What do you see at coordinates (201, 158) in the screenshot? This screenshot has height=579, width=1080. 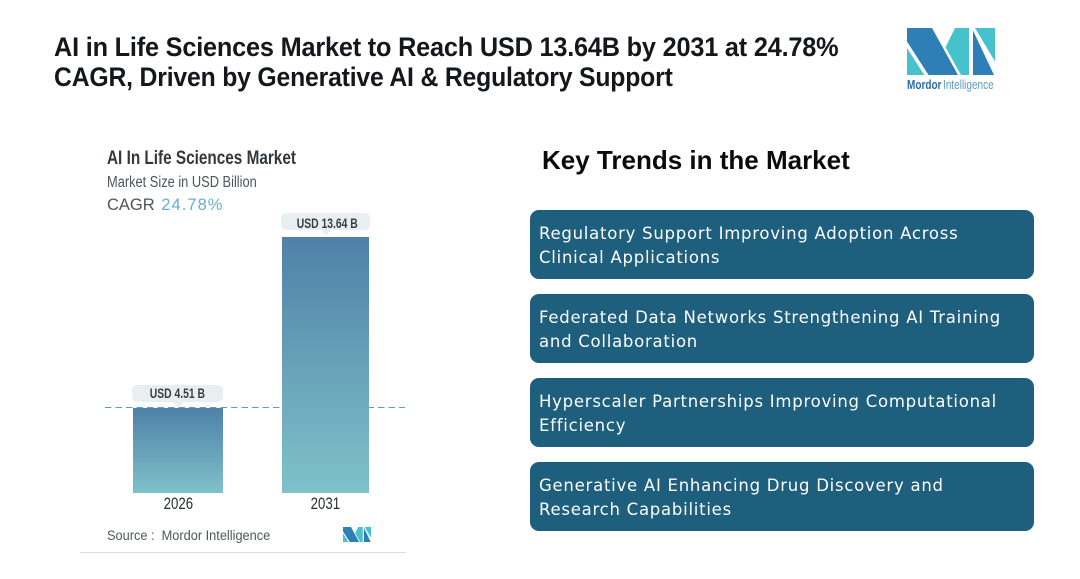 I see `chart-title: AI In Life Sciences Market` at bounding box center [201, 158].